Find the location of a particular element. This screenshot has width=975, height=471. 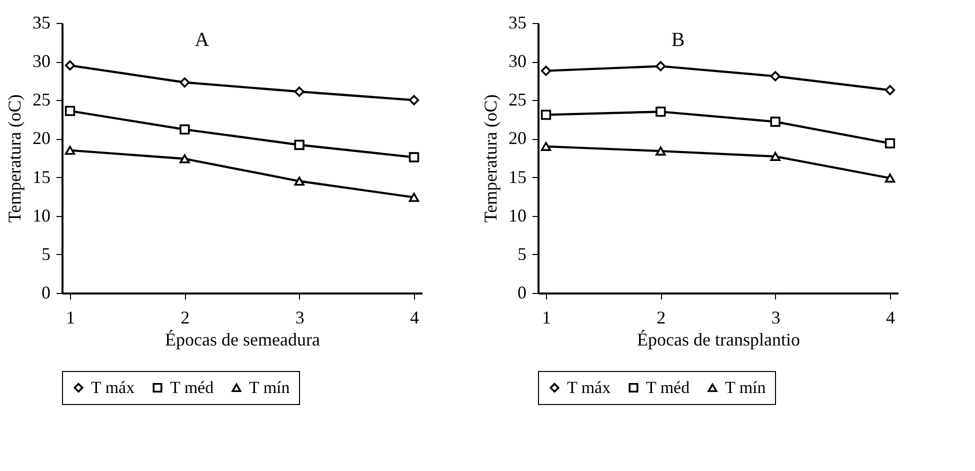

x-axis-title: Épocas de transplantio is located at coordinates (718, 340).